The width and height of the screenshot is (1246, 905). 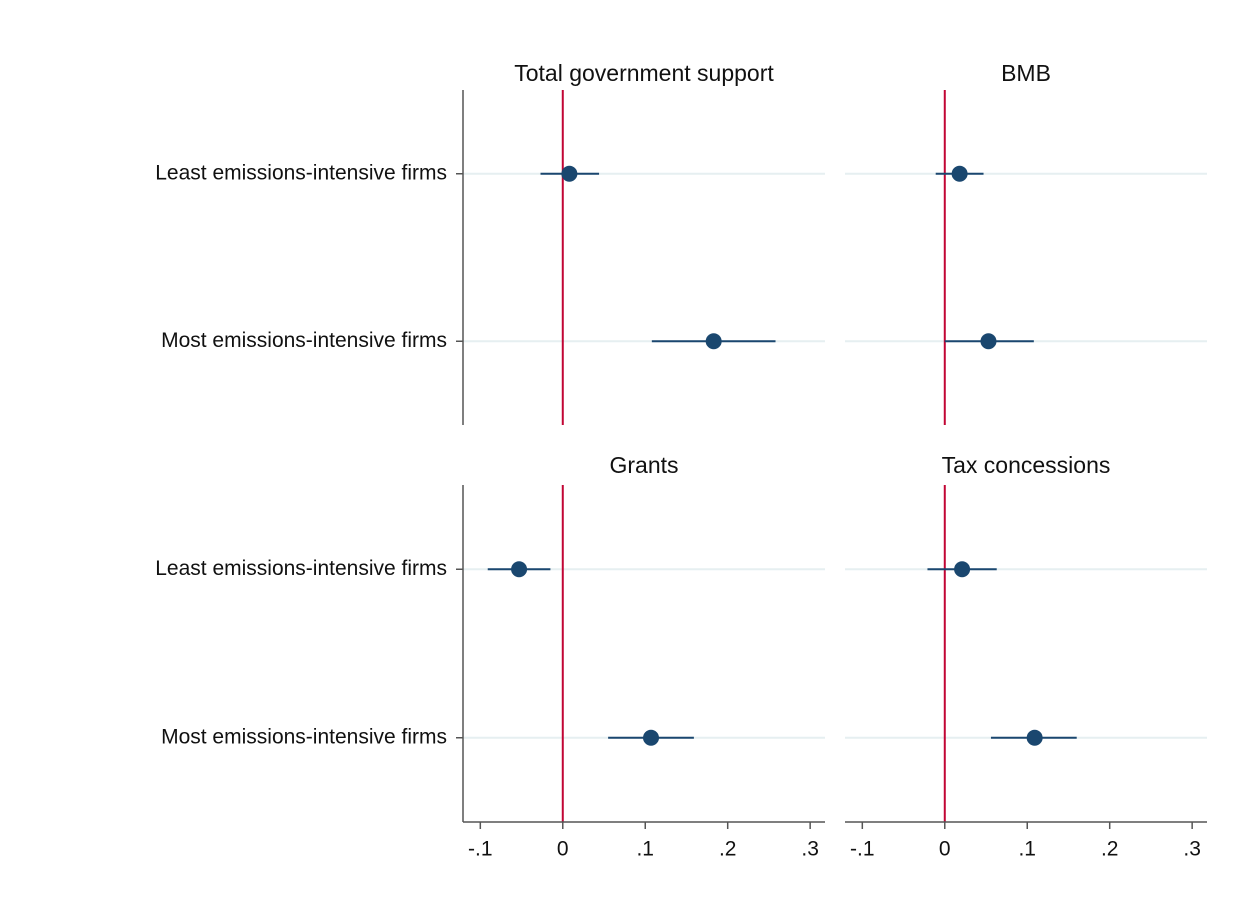 I want to click on panel-title: Tax concessions, so click(x=1026, y=465).